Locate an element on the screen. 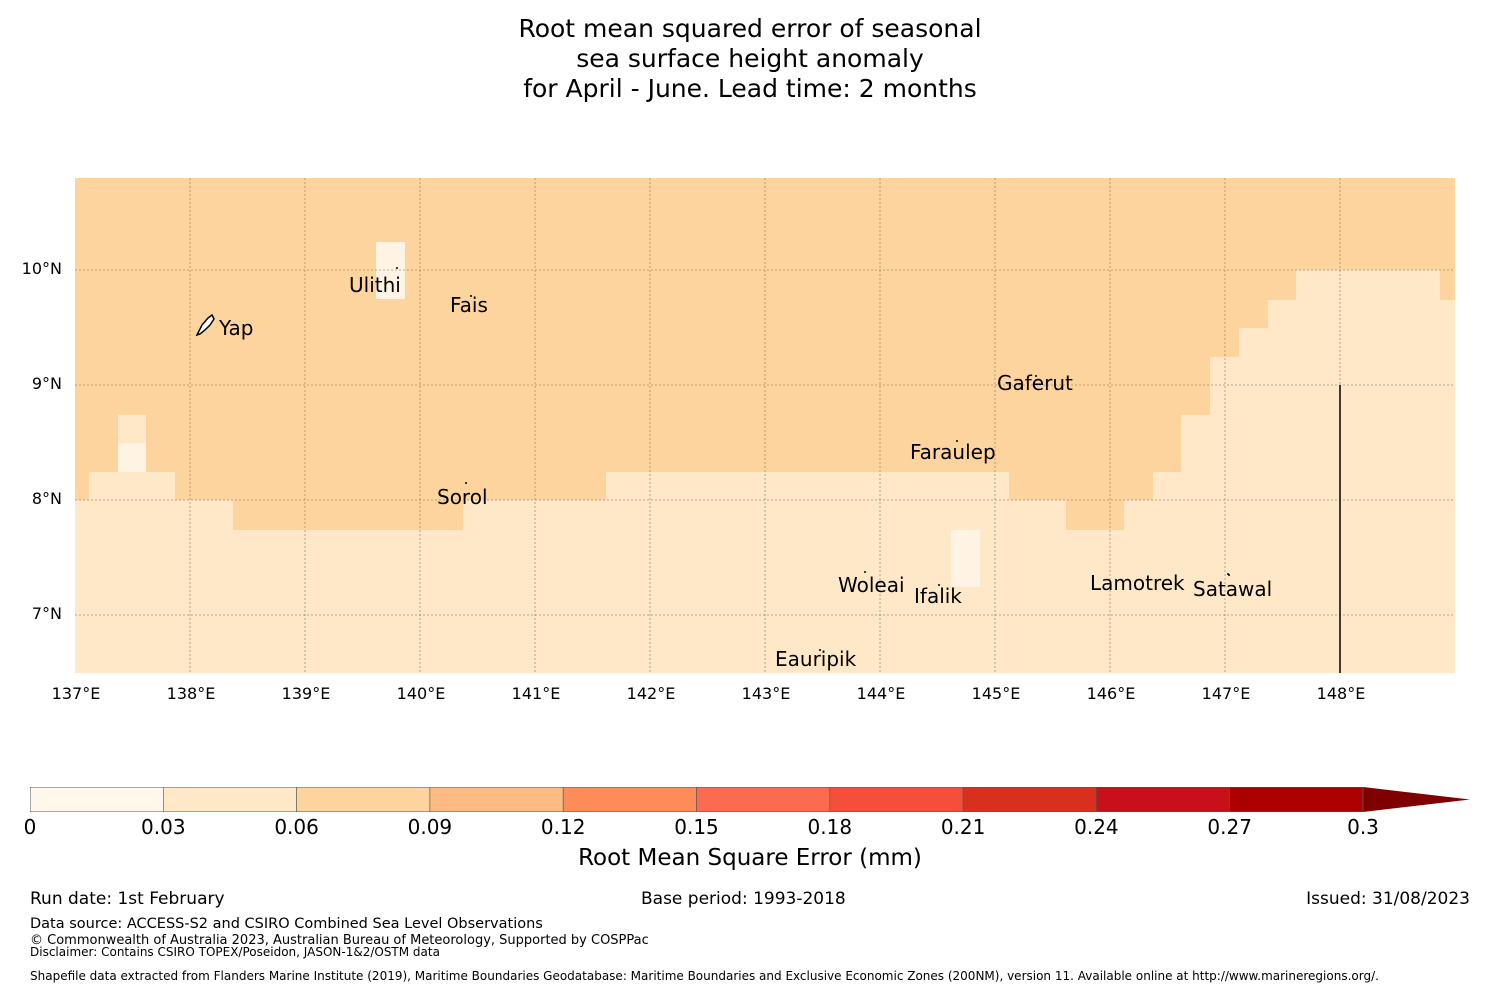 Image resolution: width=1500 pixels, height=990 pixels. place-label-gaferut: Gaferut is located at coordinates (1035, 383).